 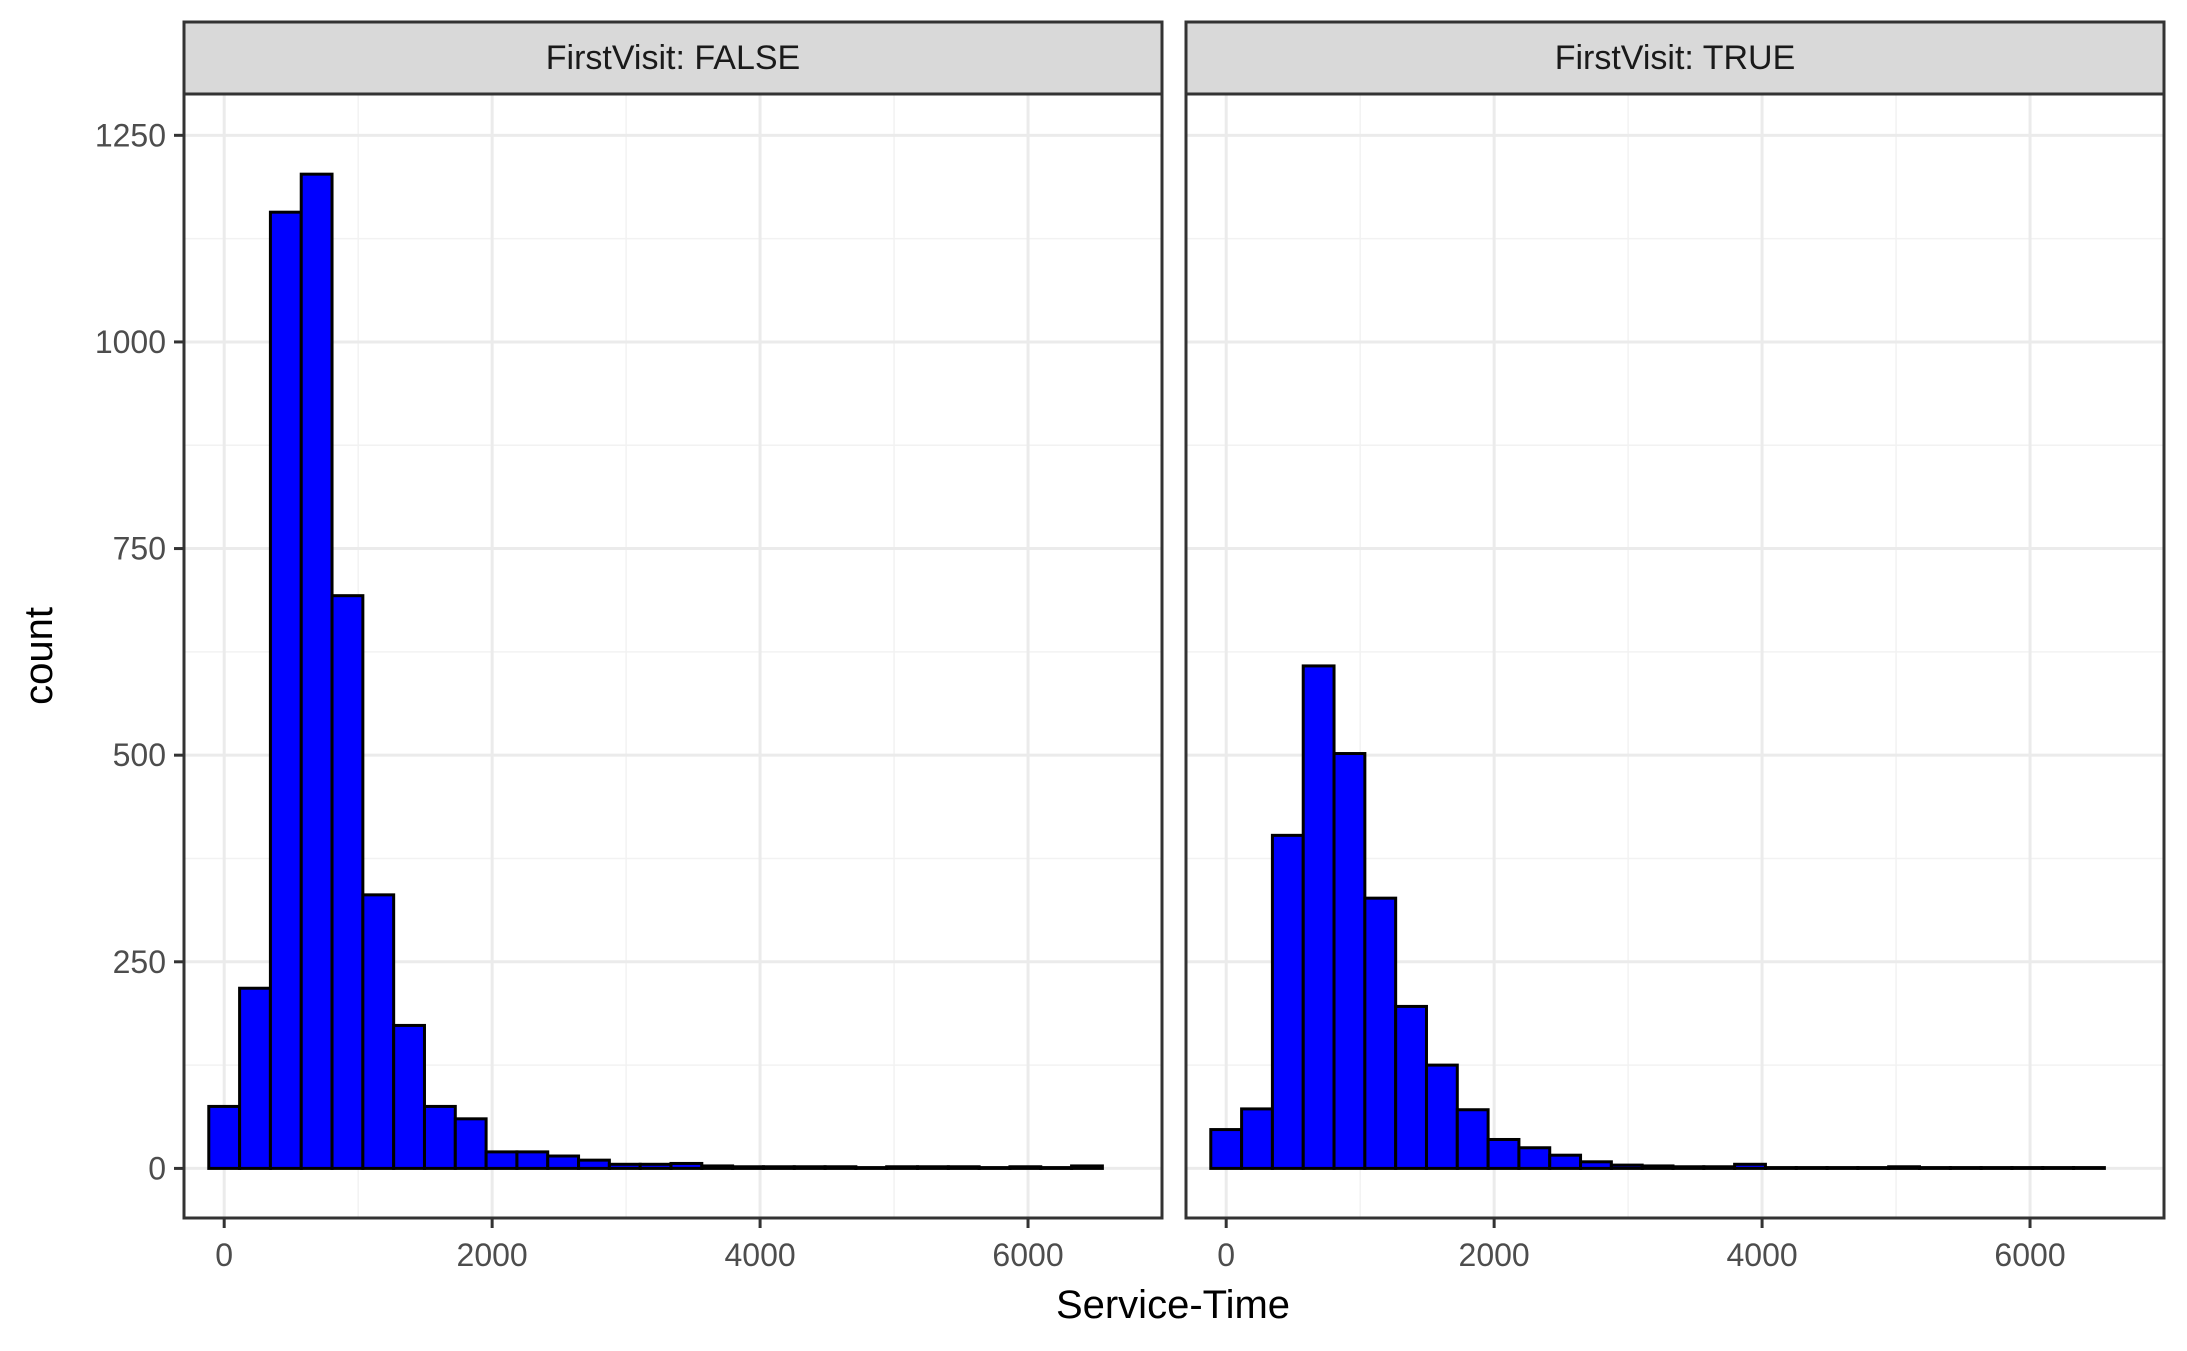 What do you see at coordinates (139, 651) in the screenshot?
I see `y-axis-ticks: 0 250 500 750 1000 1250` at bounding box center [139, 651].